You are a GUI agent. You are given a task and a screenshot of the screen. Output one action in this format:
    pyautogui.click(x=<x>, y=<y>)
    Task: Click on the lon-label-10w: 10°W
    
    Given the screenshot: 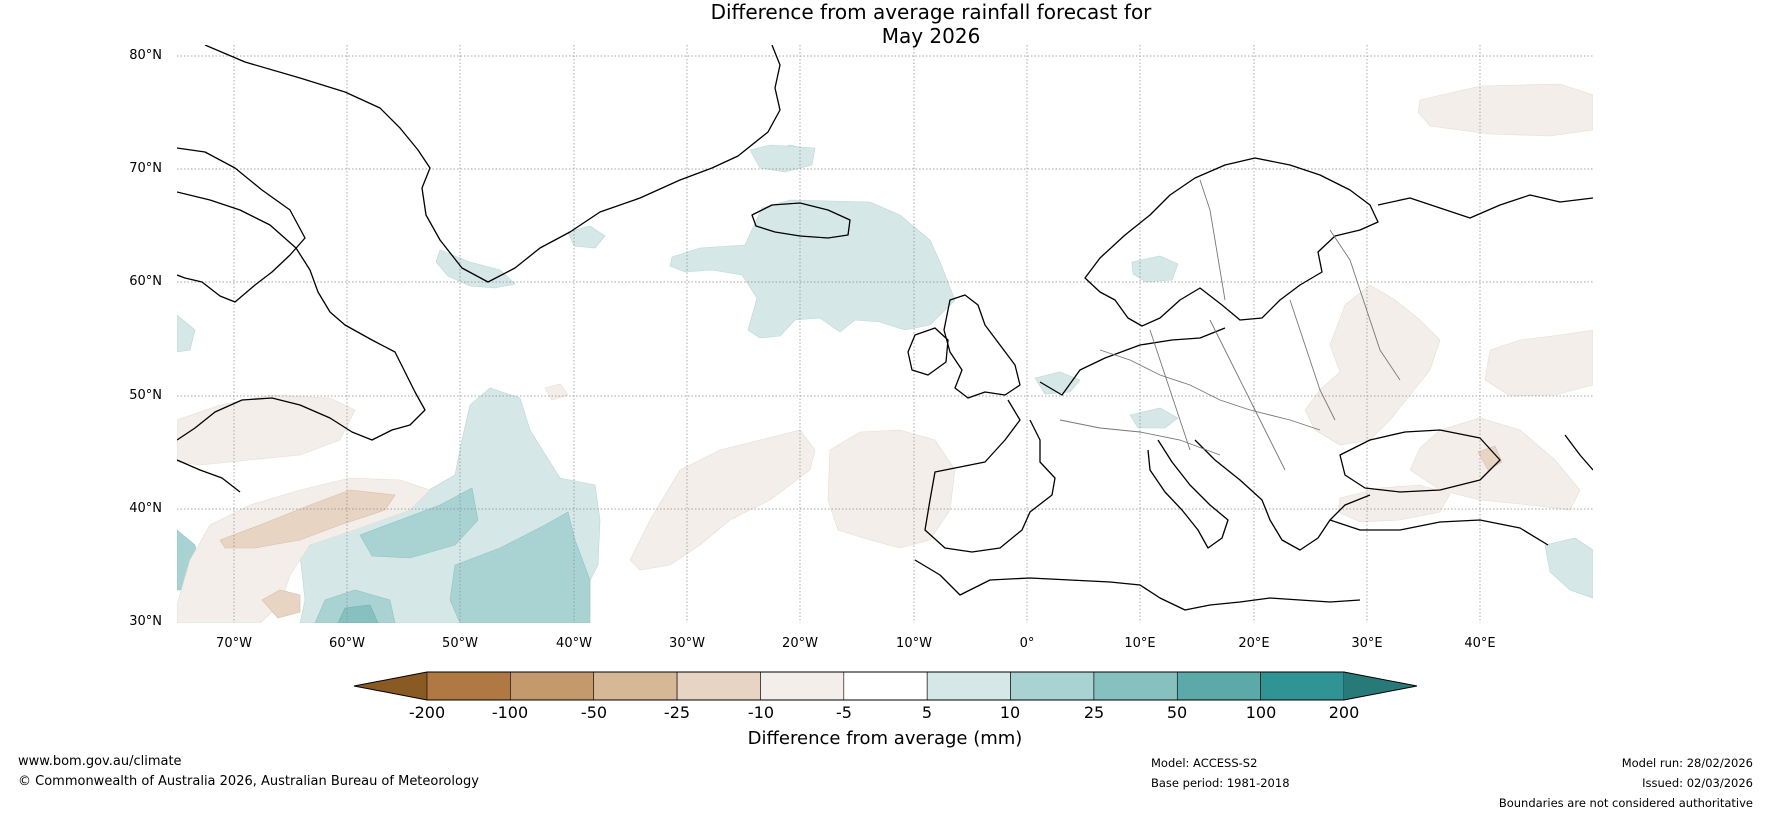 What is the action you would take?
    pyautogui.click(x=914, y=643)
    